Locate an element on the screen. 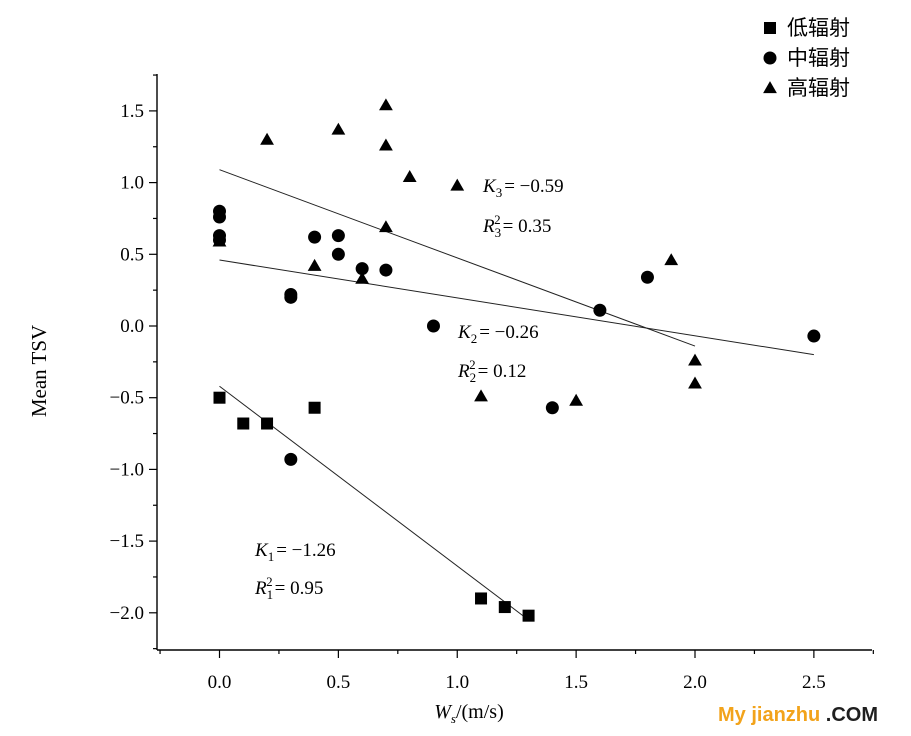  watermark-part2: .COM is located at coordinates (849, 715).